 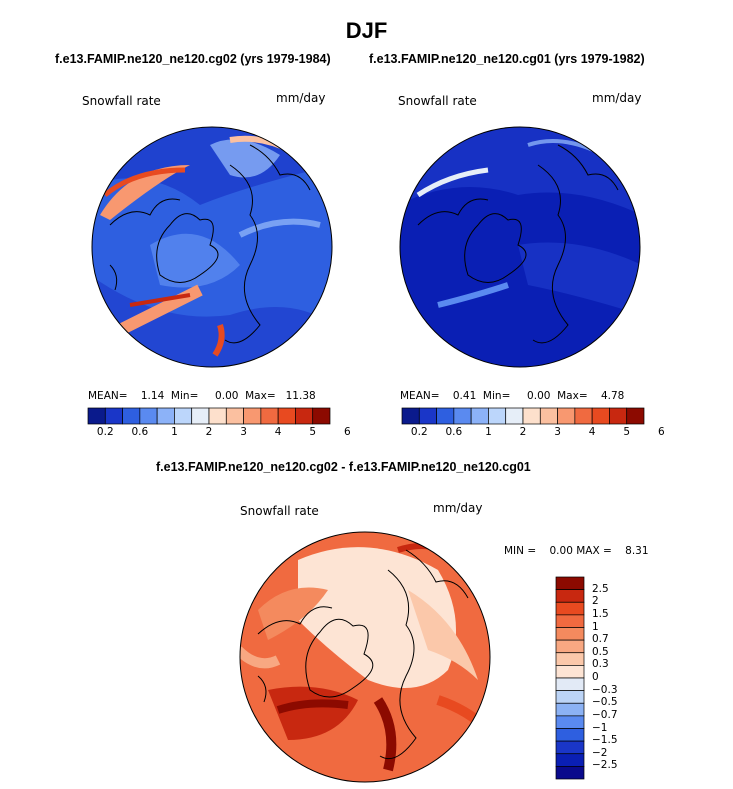 What do you see at coordinates (600, 752) in the screenshot?
I see `diff-colorbar-tick-label: −2` at bounding box center [600, 752].